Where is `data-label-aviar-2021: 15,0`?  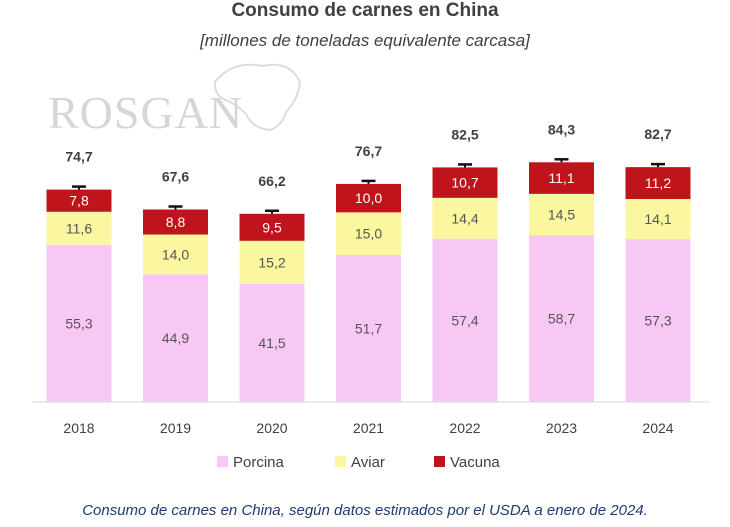
data-label-aviar-2021: 15,0 is located at coordinates (368, 234).